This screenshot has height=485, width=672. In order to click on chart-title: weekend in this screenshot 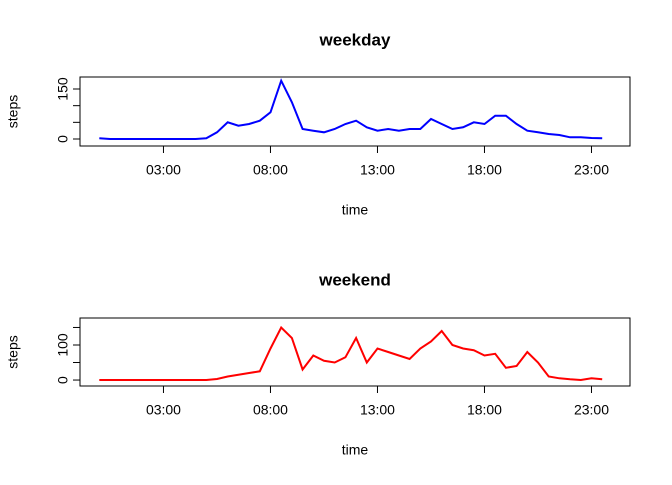, I will do `click(354, 279)`.